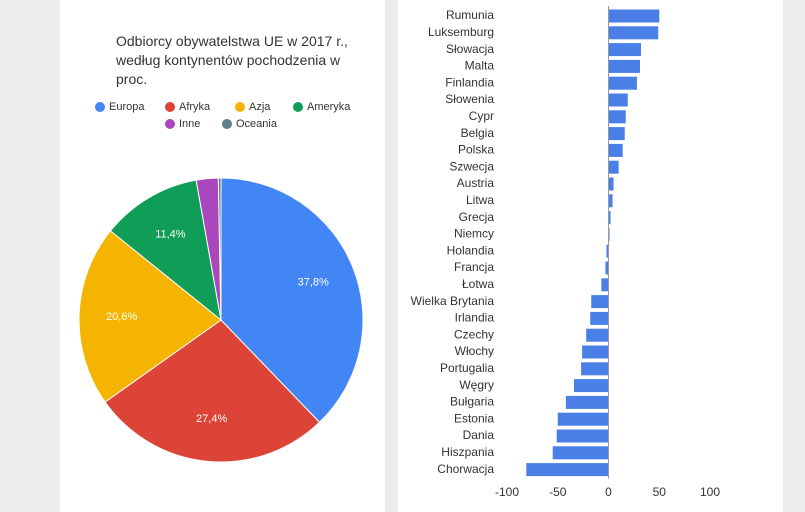  I want to click on y-tick-label: Włochy, so click(474, 351).